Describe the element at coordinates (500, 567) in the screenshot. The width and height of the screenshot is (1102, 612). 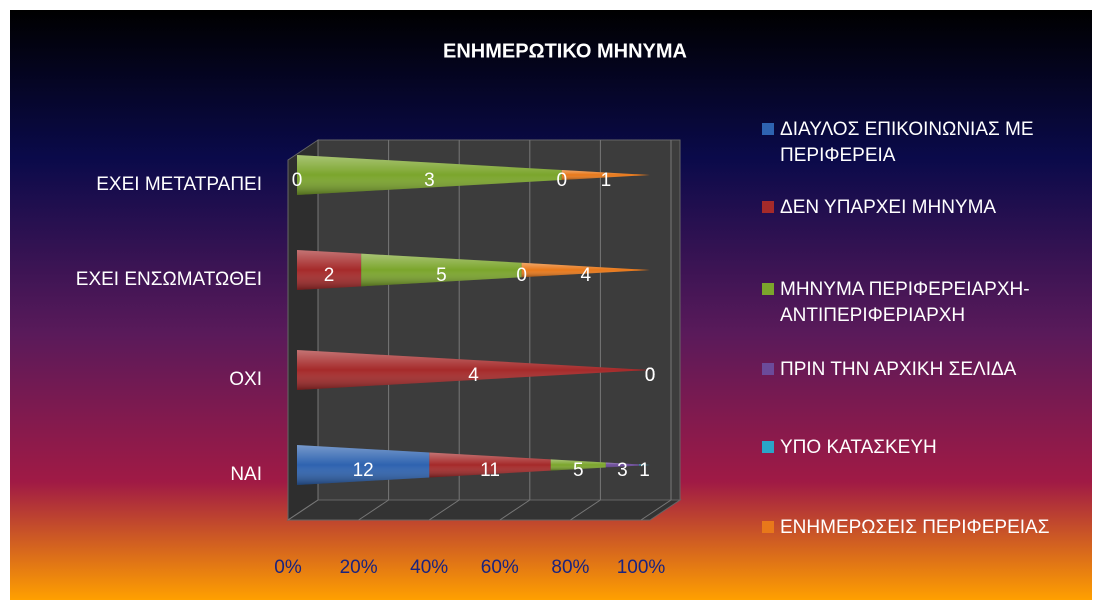
I see `x-tick-label: 60%` at that location.